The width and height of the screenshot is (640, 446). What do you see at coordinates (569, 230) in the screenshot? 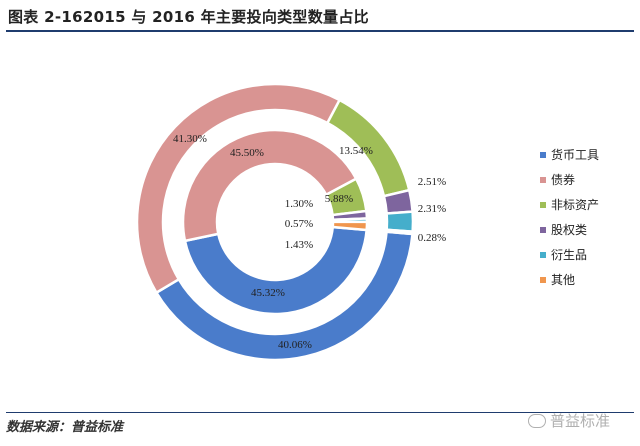
I see `legend-label-3: 股权类` at bounding box center [569, 230].